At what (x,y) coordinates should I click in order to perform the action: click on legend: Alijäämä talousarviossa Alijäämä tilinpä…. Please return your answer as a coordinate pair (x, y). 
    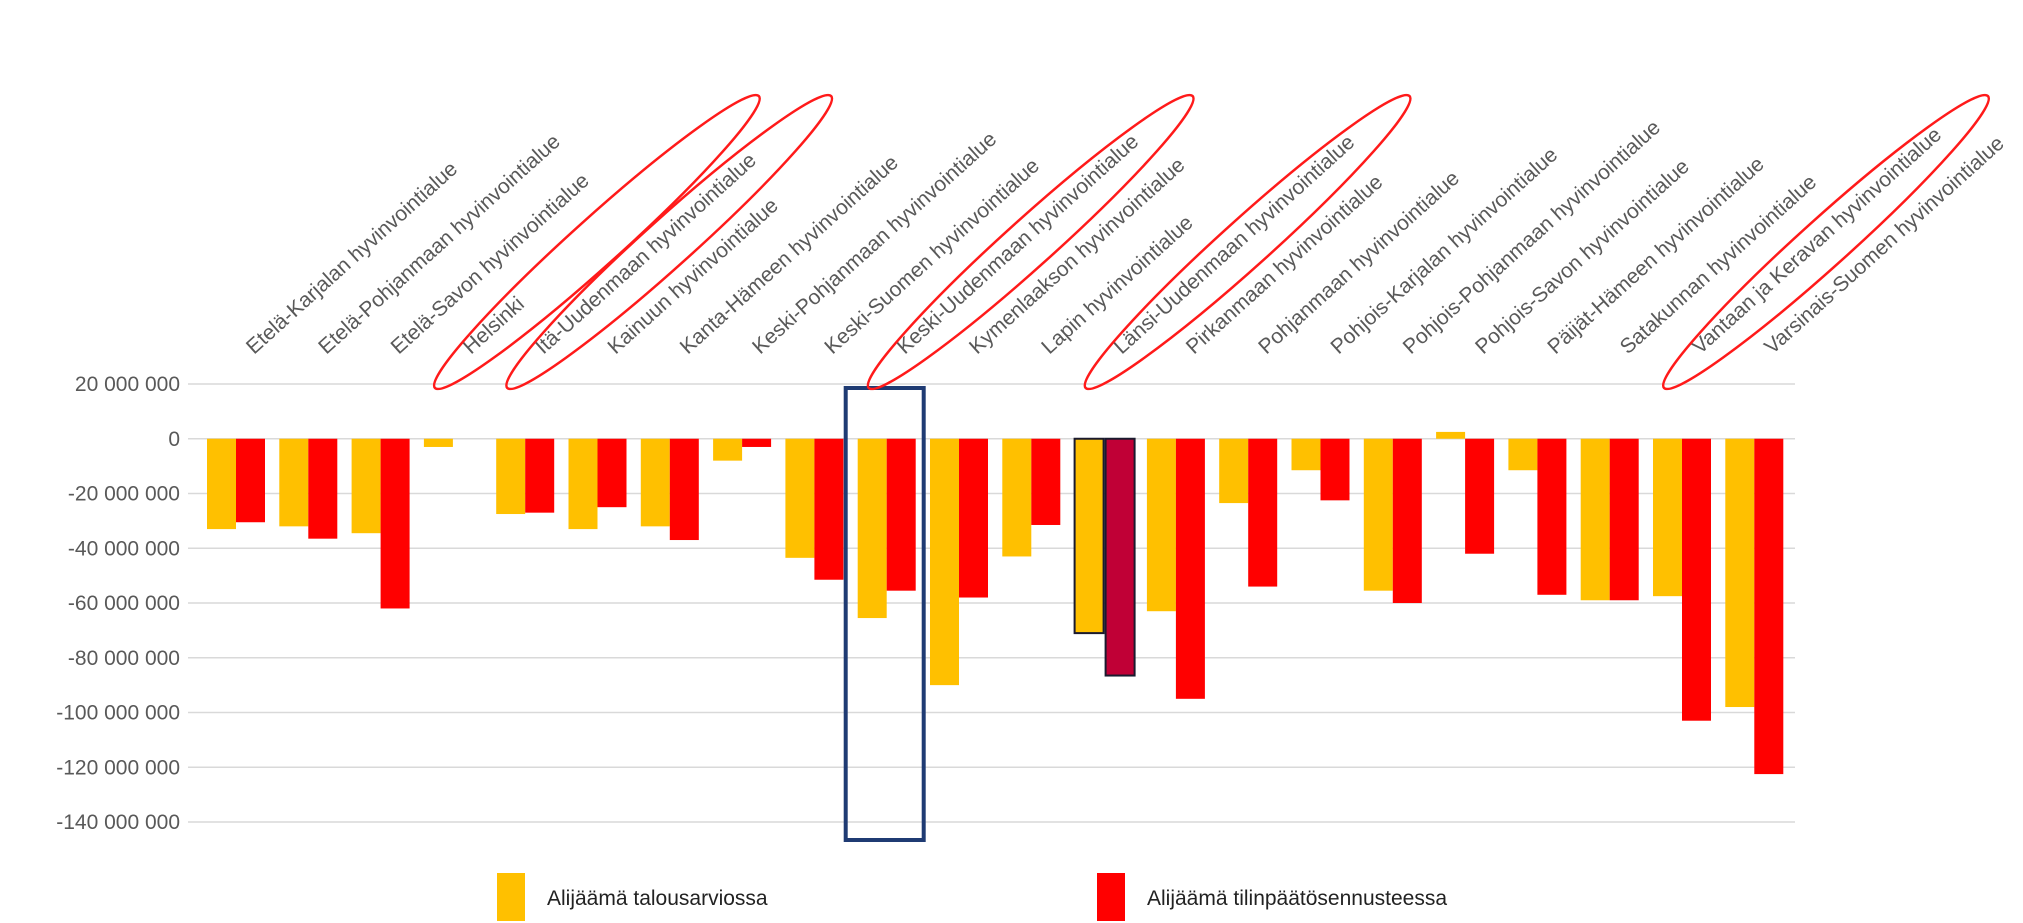
    Looking at the image, I should click on (972, 897).